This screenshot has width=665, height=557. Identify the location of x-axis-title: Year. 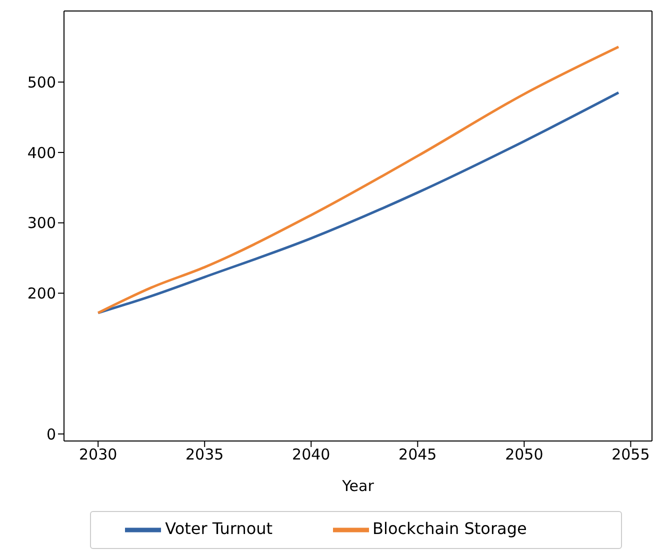
(358, 486).